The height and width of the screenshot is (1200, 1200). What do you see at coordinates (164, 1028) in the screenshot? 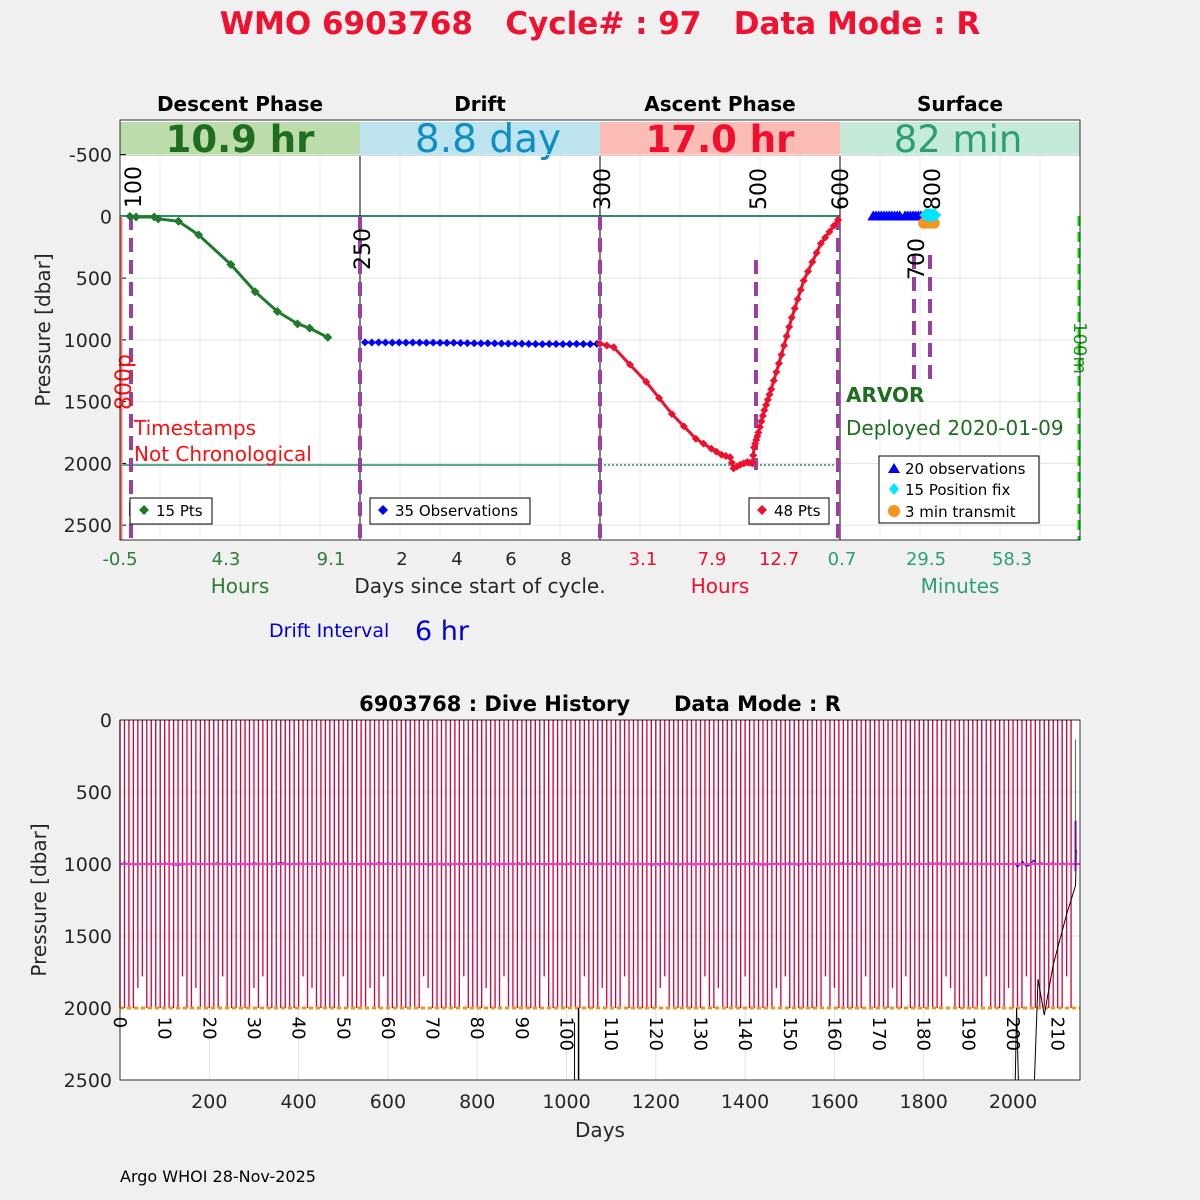
I see `cycle-number-label: 10` at bounding box center [164, 1028].